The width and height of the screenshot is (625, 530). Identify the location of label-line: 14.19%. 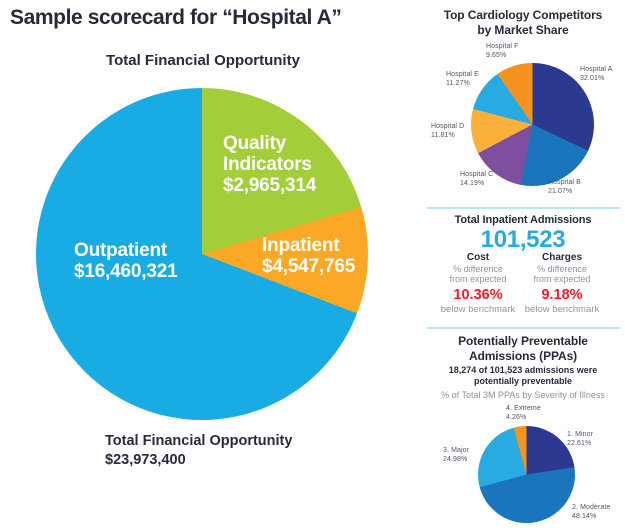
(472, 183).